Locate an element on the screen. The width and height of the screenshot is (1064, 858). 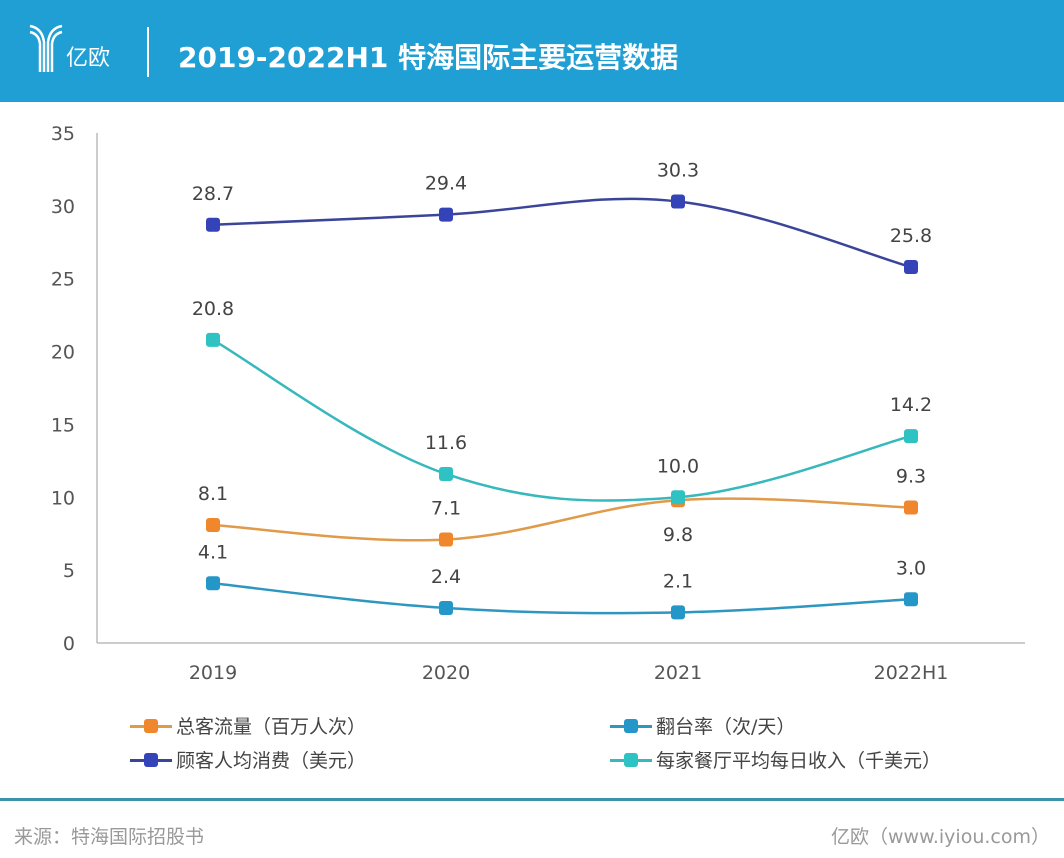
x-tick-label: 2020 is located at coordinates (446, 673).